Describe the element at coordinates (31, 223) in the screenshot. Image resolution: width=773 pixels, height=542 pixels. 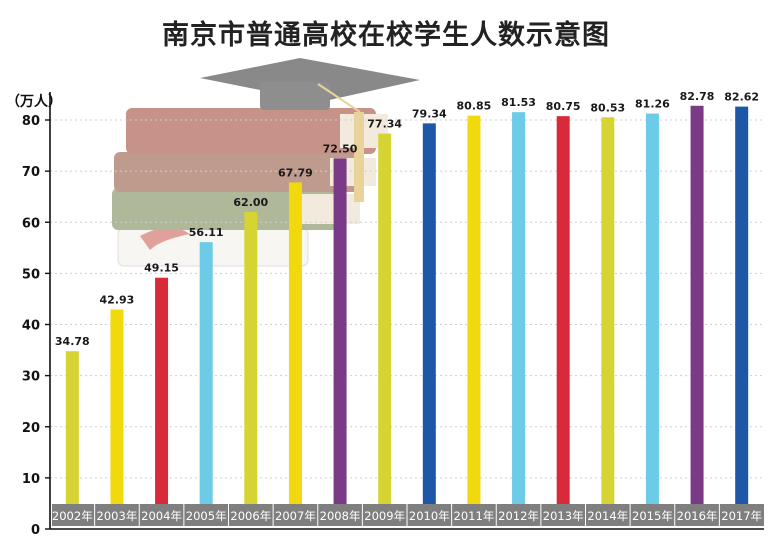
I see `y-tick-label: 60` at that location.